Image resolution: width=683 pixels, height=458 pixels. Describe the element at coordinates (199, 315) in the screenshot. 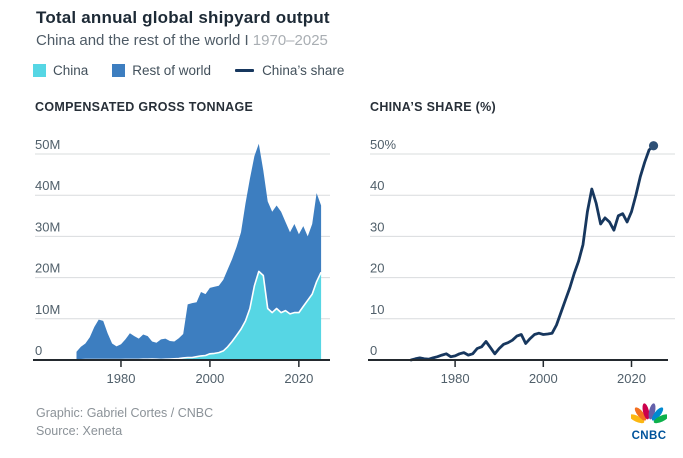

I see `china-area` at that location.